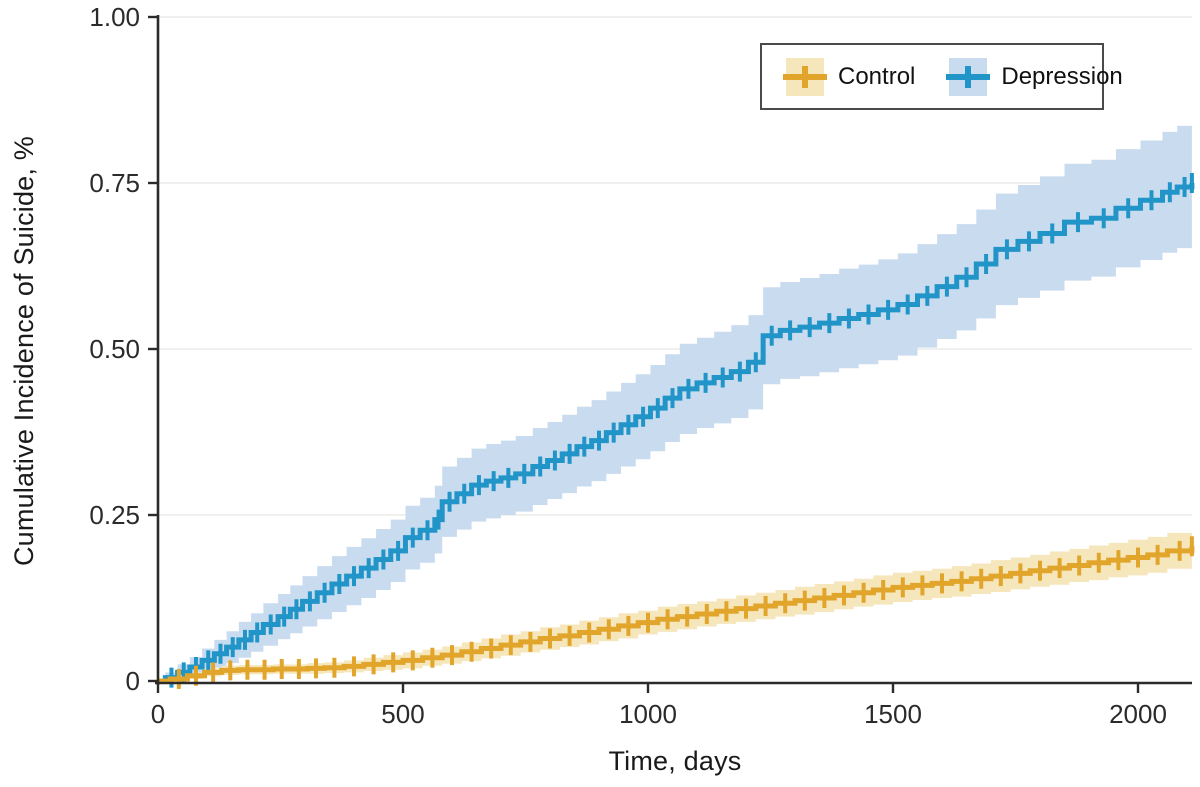 This screenshot has height=787, width=1200. What do you see at coordinates (114, 349) in the screenshot?
I see `svg-text: 0.50` at bounding box center [114, 349].